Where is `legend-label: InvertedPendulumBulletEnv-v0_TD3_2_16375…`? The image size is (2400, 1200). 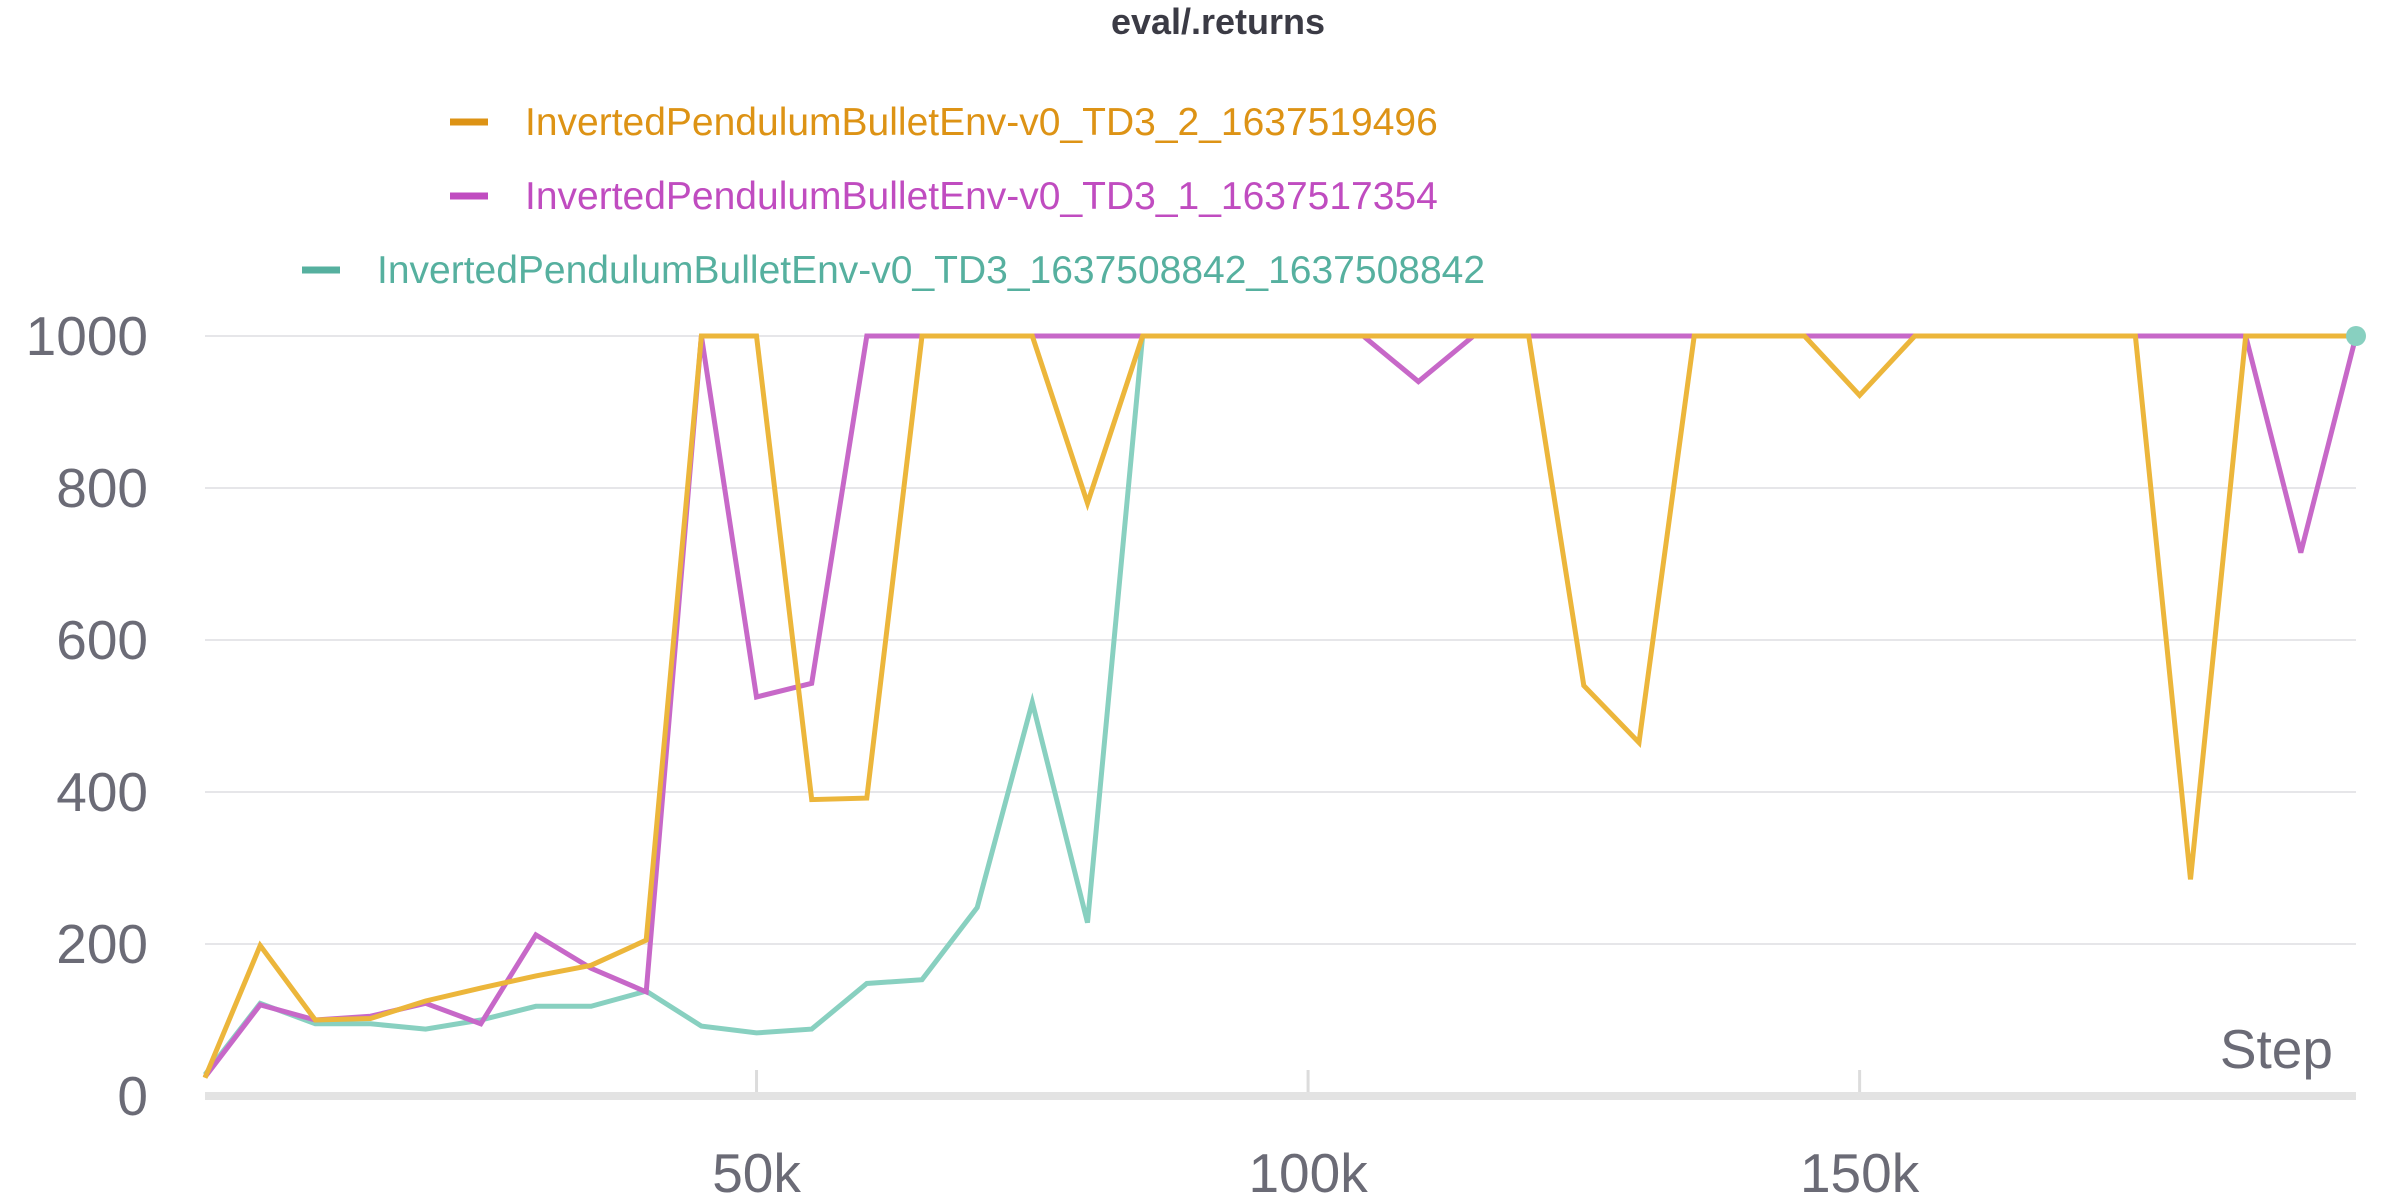
legend-label: InvertedPendulumBulletEnv-v0_TD3_2_16375… is located at coordinates (981, 122).